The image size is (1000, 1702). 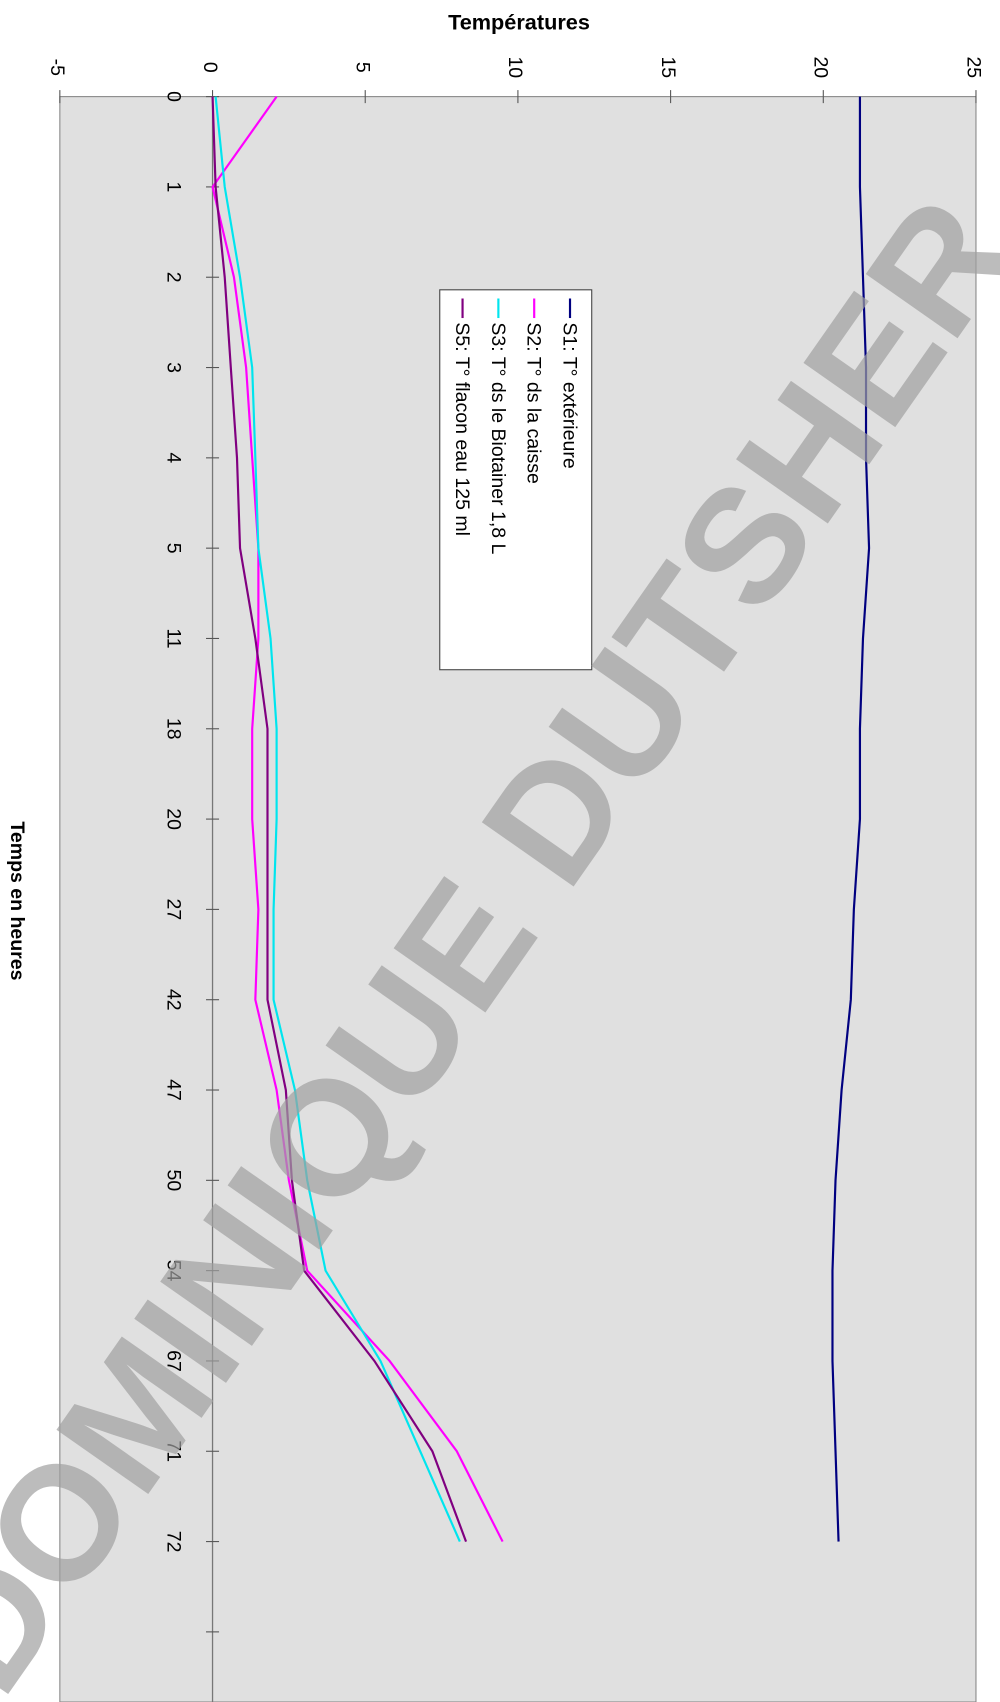 I want to click on legend-label: S3: T° ds le Biotainer 1,8 L, so click(x=498, y=438).